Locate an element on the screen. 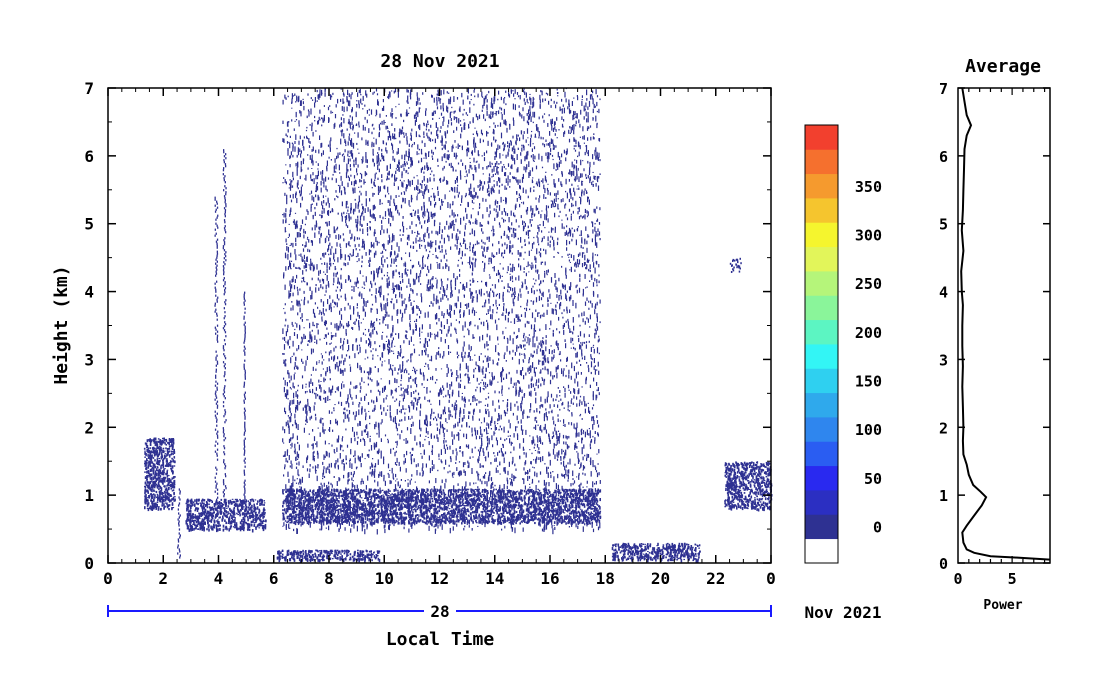  x-tick-label: 20 is located at coordinates (660, 578).